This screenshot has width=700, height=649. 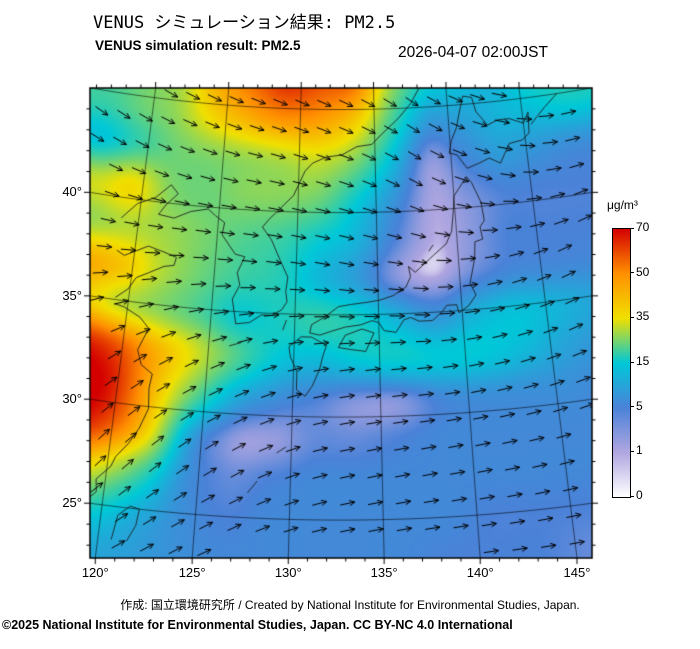 I want to click on x-axis-tick-label: 120°, so click(x=95, y=572).